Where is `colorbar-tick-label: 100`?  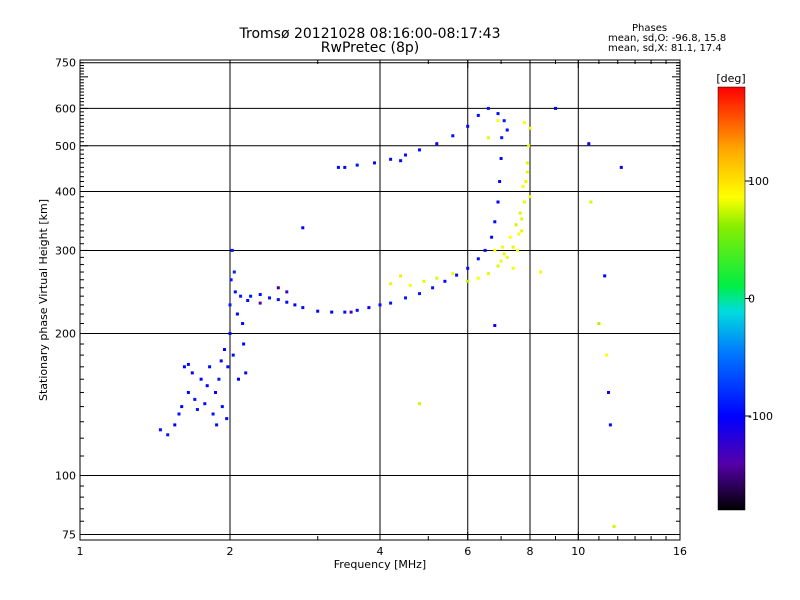 colorbar-tick-label: 100 is located at coordinates (758, 181).